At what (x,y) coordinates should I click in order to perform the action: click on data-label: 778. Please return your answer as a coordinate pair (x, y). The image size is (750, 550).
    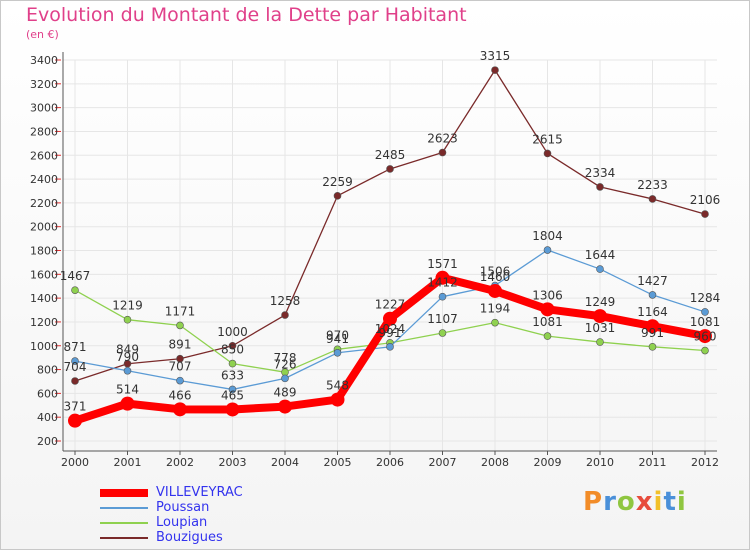
    Looking at the image, I should click on (285, 358).